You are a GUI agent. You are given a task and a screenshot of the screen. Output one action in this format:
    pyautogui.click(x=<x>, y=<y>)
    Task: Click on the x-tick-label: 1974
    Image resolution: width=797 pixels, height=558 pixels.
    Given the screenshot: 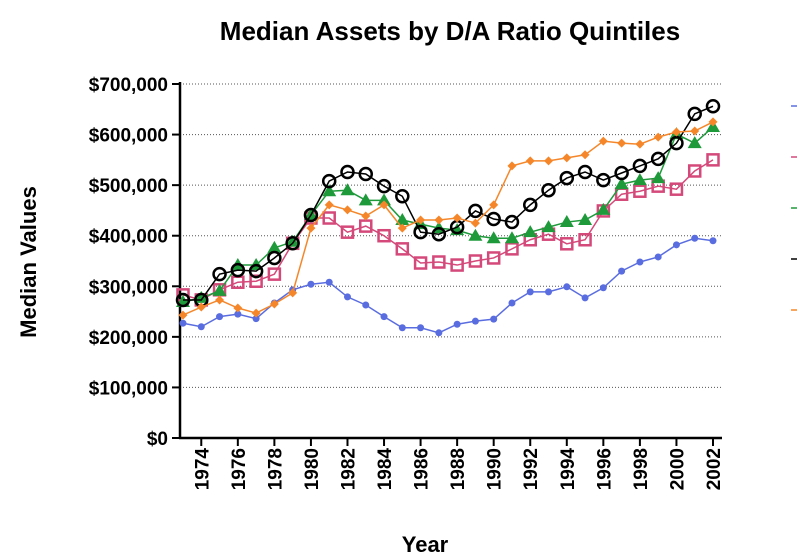 What is the action you would take?
    pyautogui.click(x=202, y=469)
    